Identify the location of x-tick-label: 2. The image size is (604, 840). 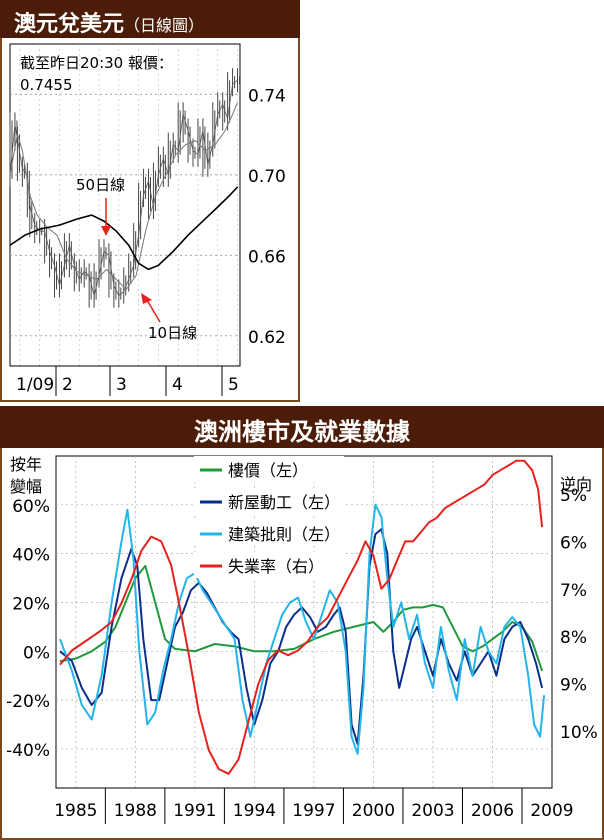
(67, 385).